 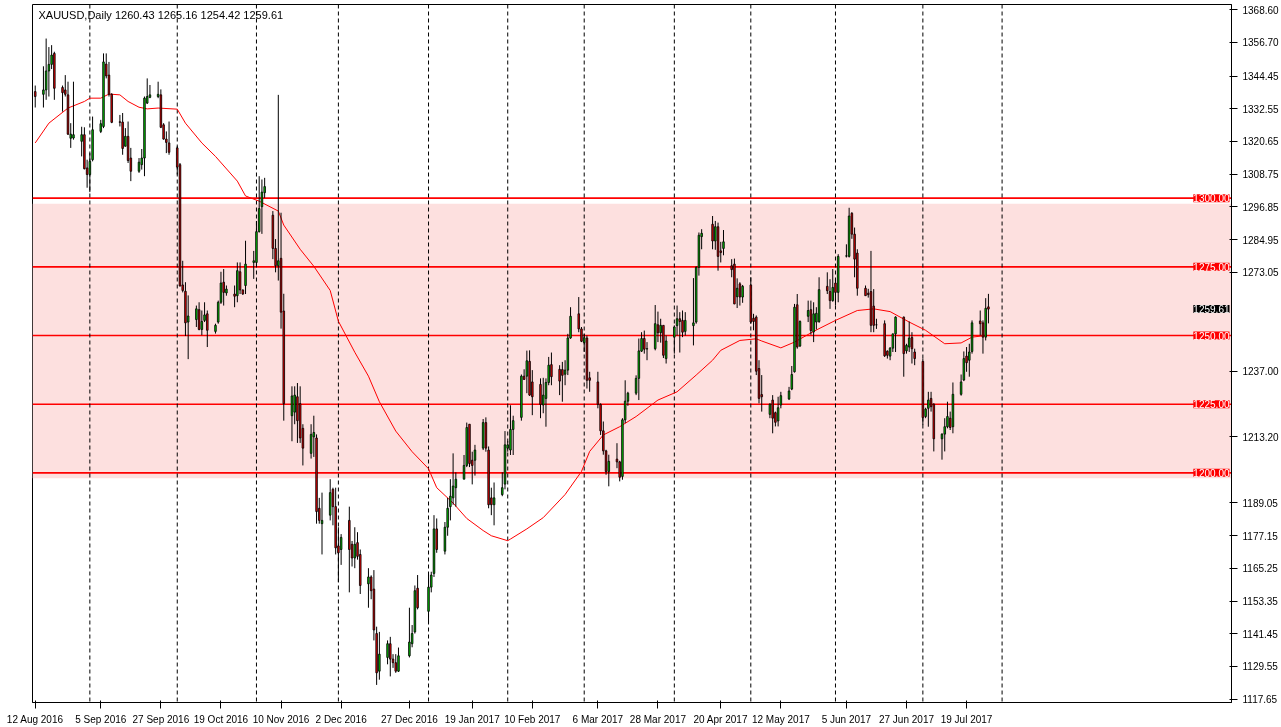 What do you see at coordinates (1260, 569) in the screenshot?
I see `y-tick-label: 1165.25` at bounding box center [1260, 569].